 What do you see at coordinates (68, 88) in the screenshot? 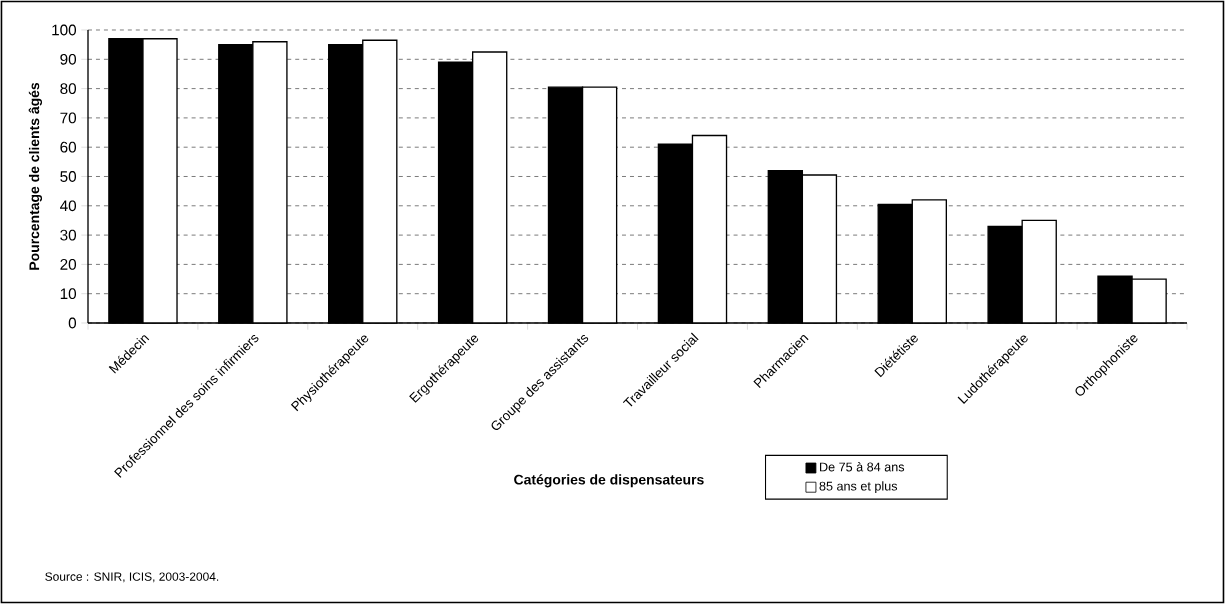
I see `y-tick-label: 80` at bounding box center [68, 88].